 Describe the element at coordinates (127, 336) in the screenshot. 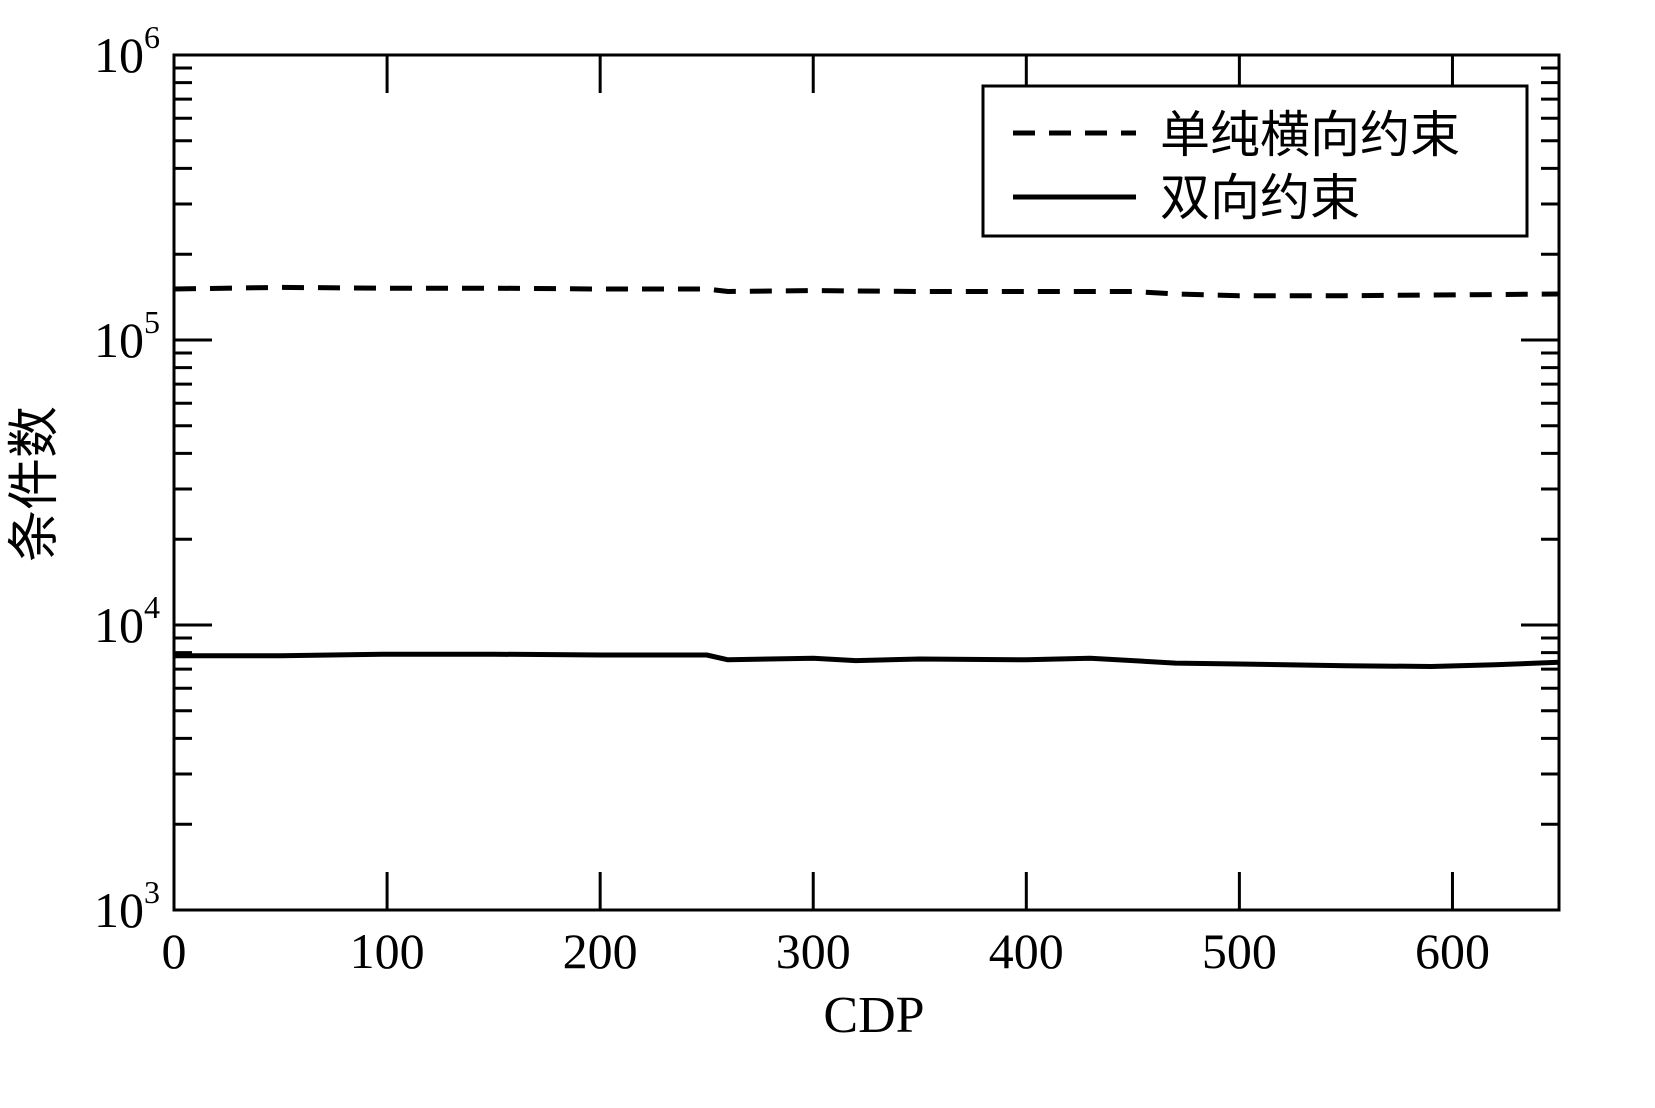

I see `y-tick-label: 10⁵` at that location.